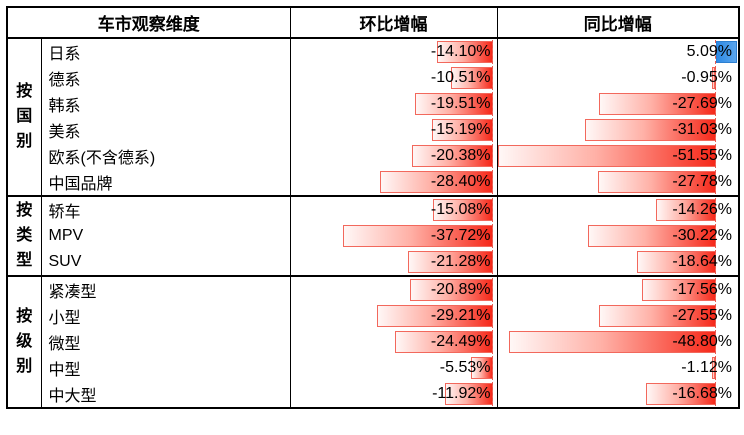 The image size is (744, 435). I want to click on yoy-value: -1.12%, so click(706, 367).